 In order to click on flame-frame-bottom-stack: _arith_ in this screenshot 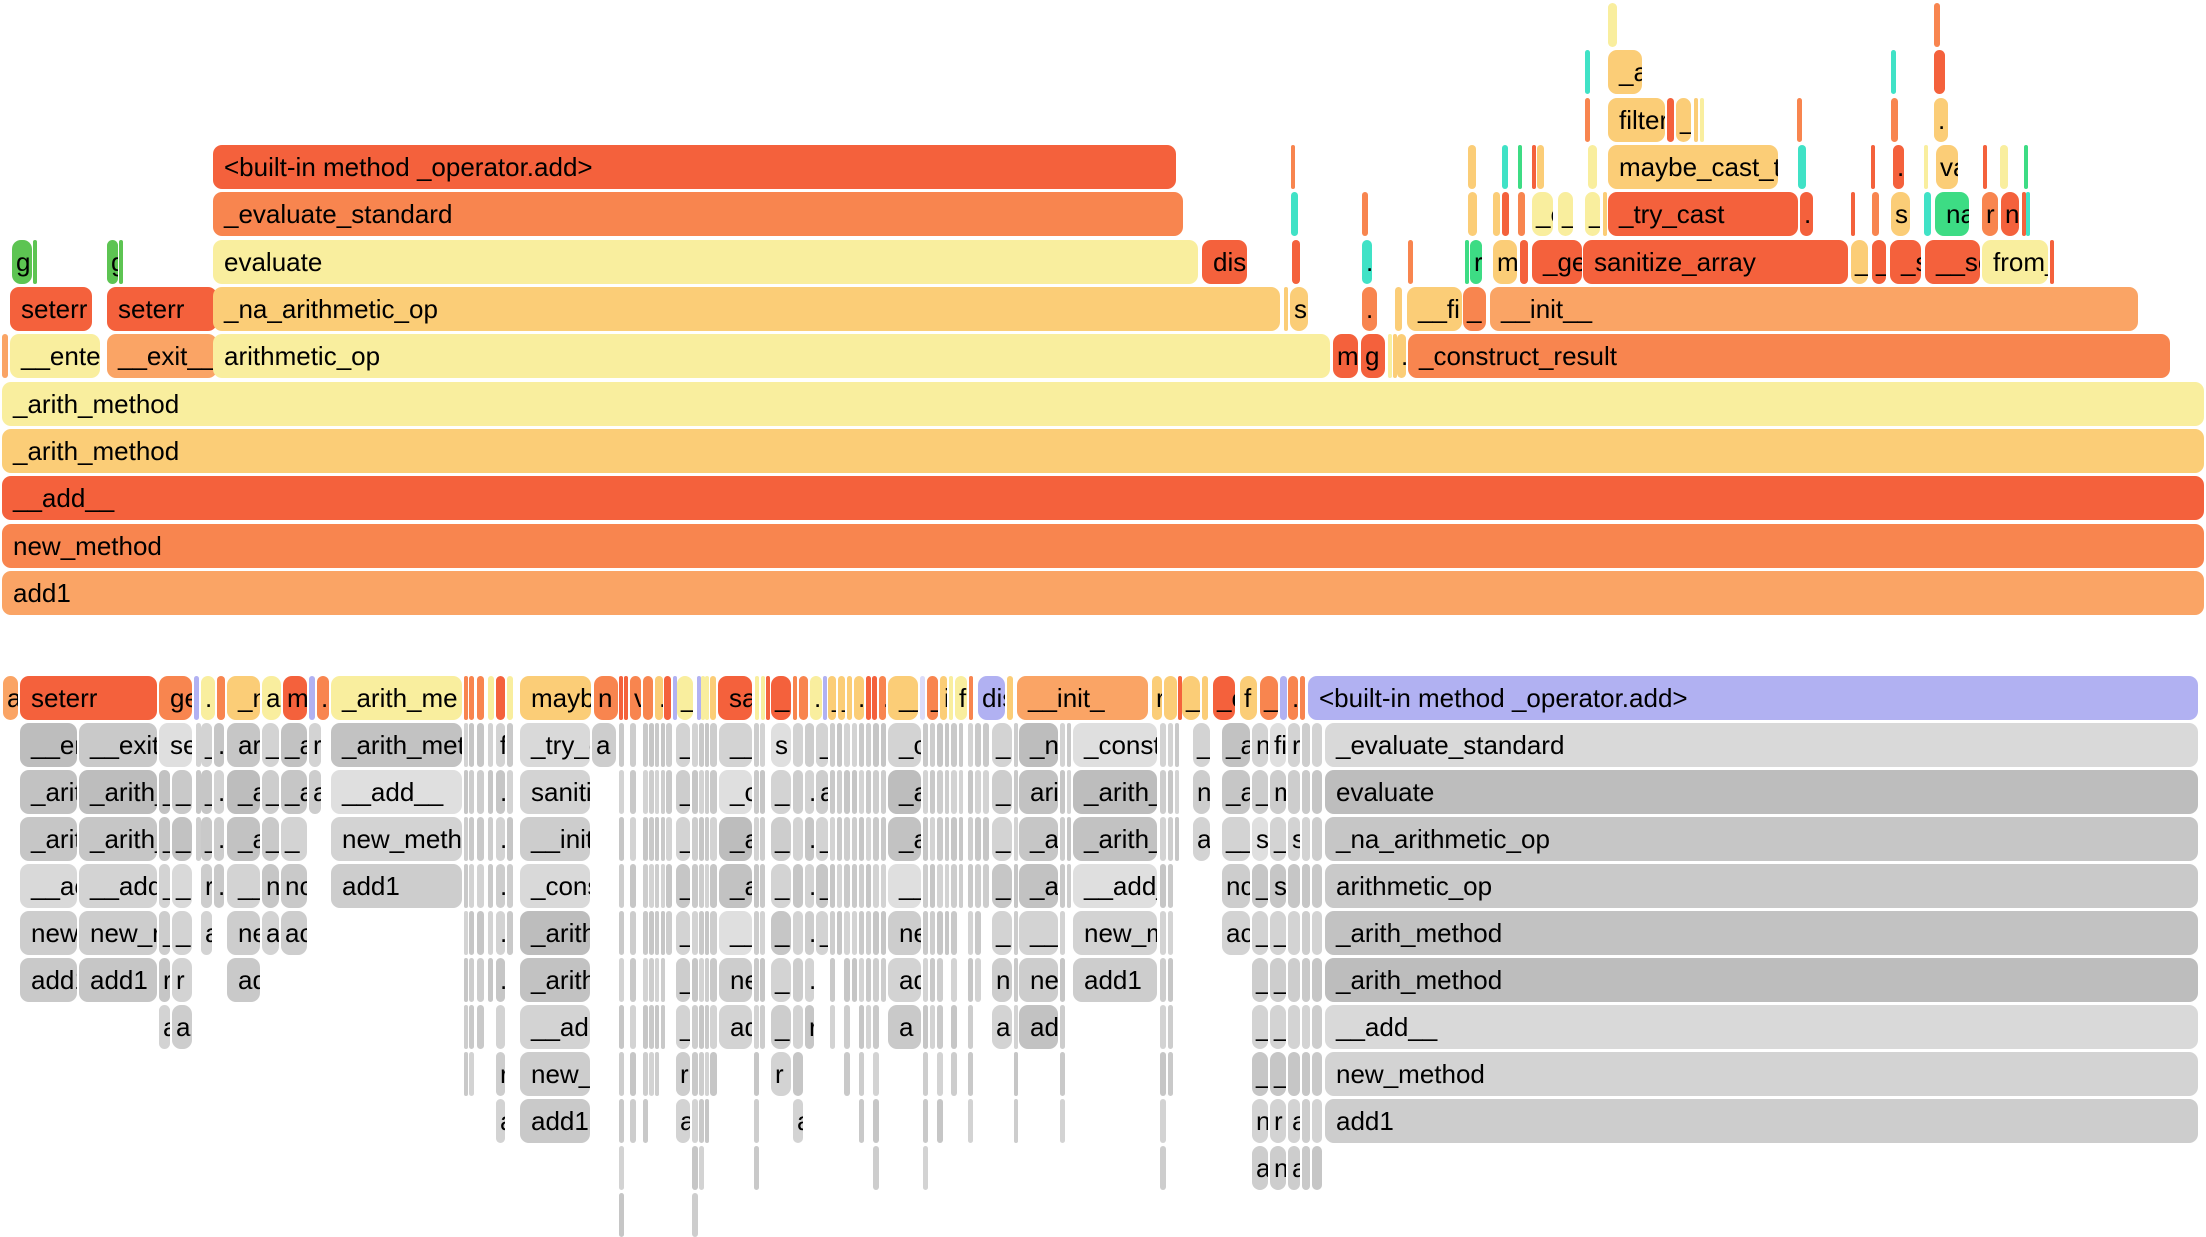, I will do `click(1115, 839)`.